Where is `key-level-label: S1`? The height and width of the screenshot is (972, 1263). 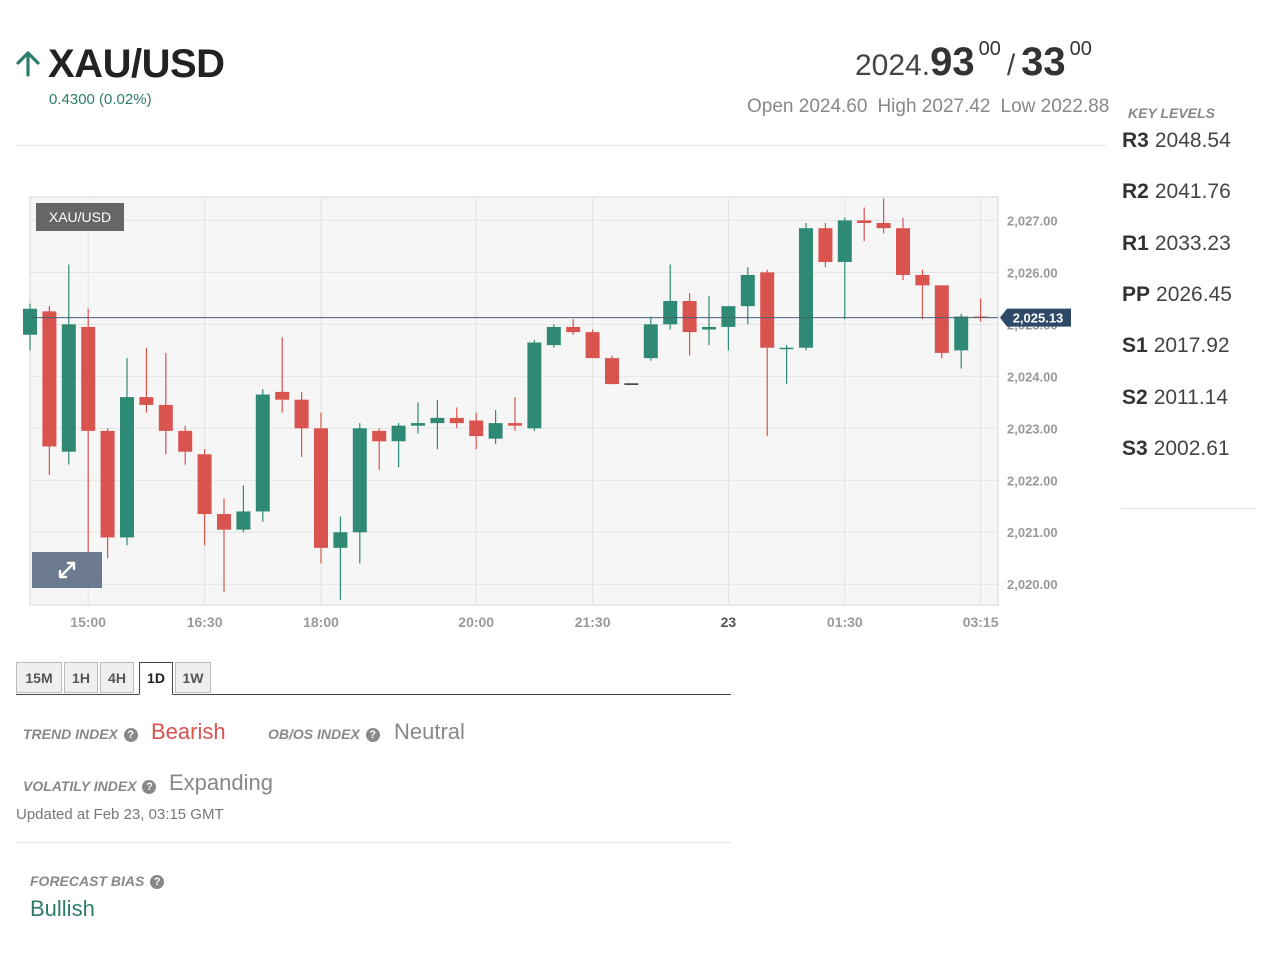
key-level-label: S1 is located at coordinates (1135, 345).